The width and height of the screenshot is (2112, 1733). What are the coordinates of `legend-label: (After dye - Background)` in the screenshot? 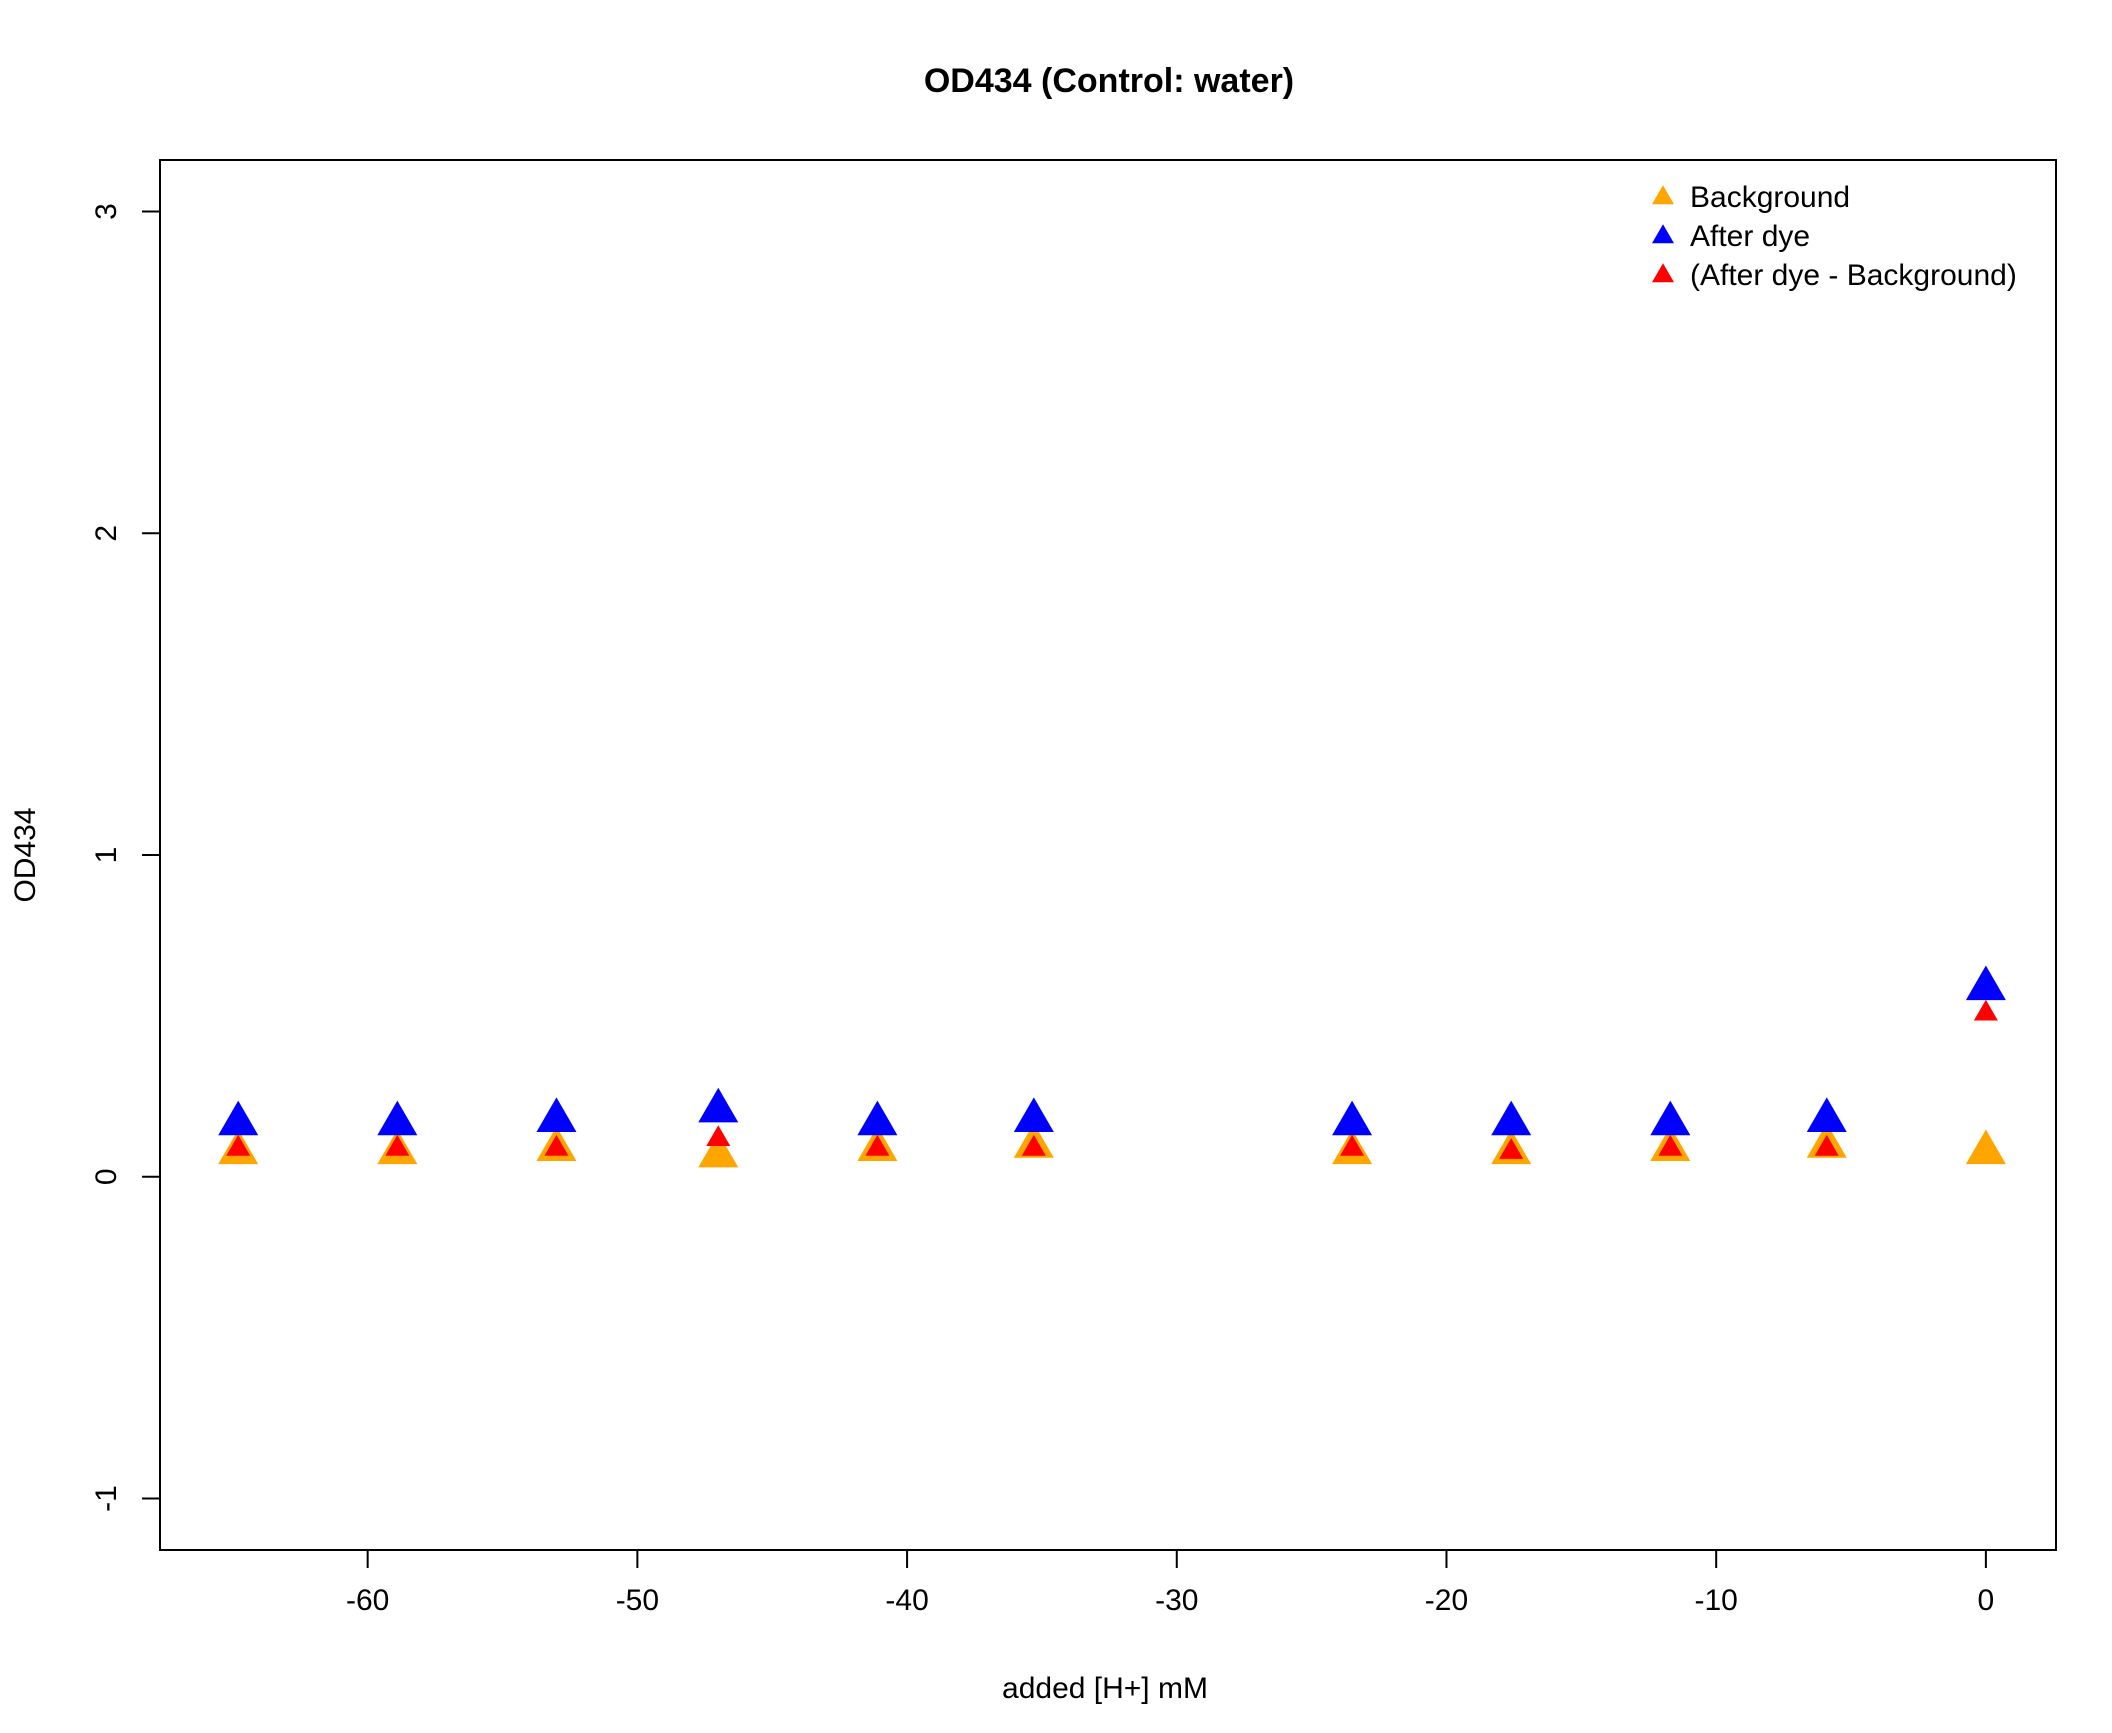 It's located at (1853, 275).